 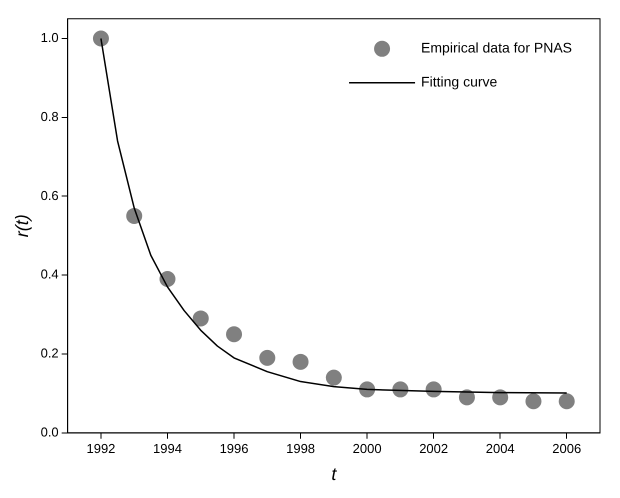 What do you see at coordinates (49, 38) in the screenshot?
I see `y-tick-label: 1.0` at bounding box center [49, 38].